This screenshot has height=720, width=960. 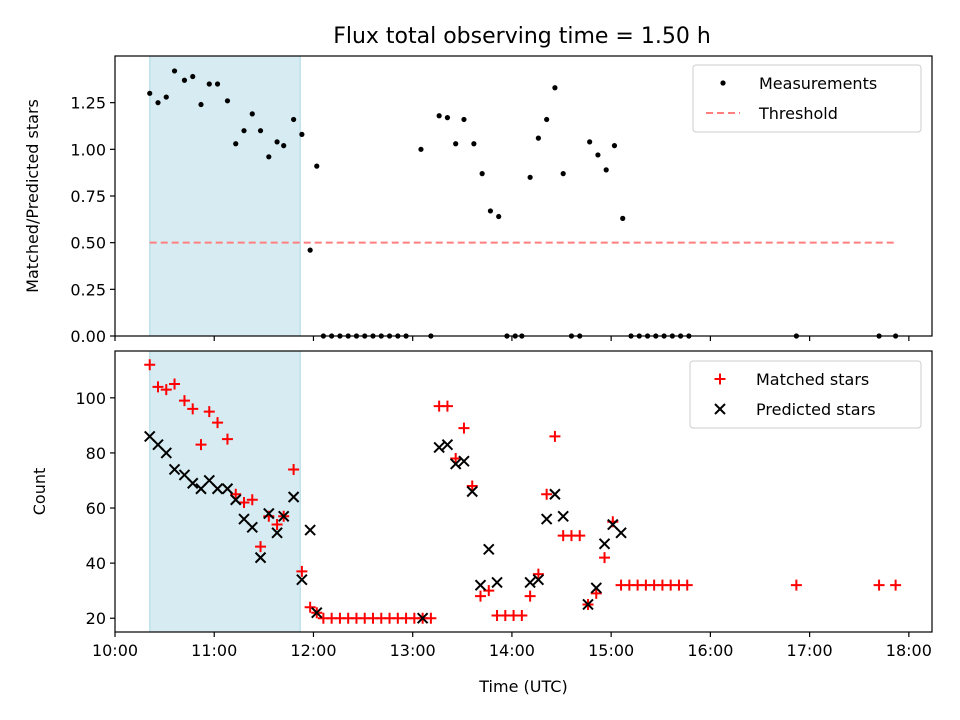 I want to click on legend-predicted-swatch, so click(x=720, y=409).